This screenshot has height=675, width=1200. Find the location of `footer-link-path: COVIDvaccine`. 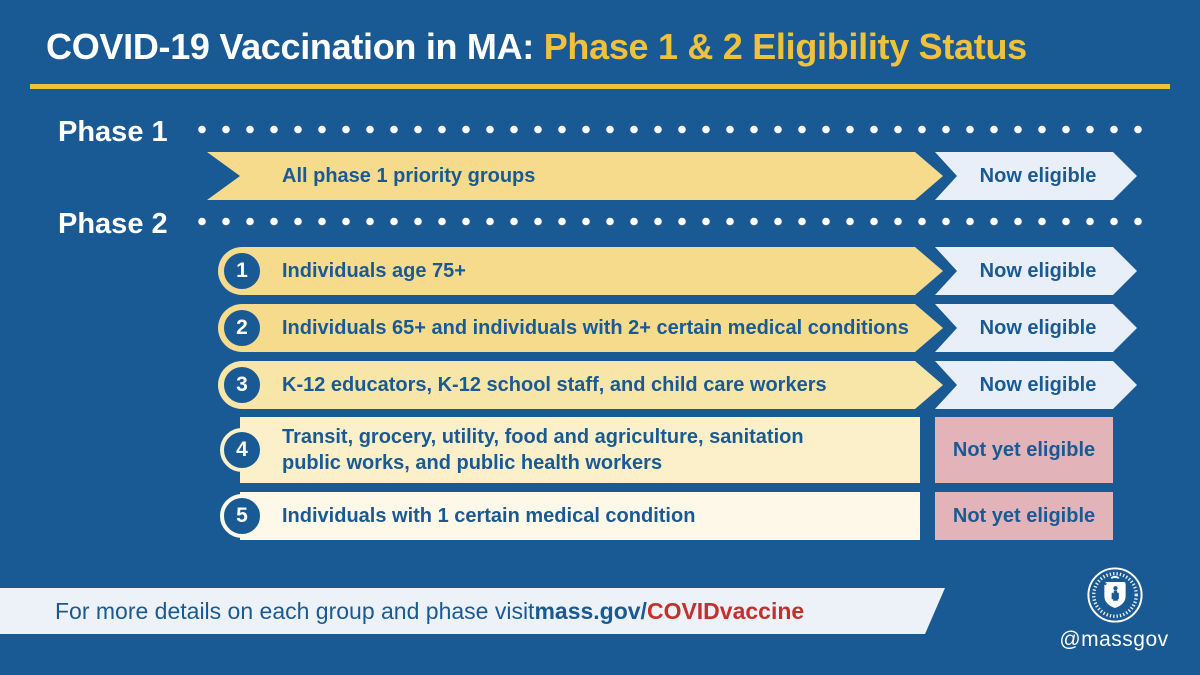

footer-link-path: COVIDvaccine is located at coordinates (725, 610).